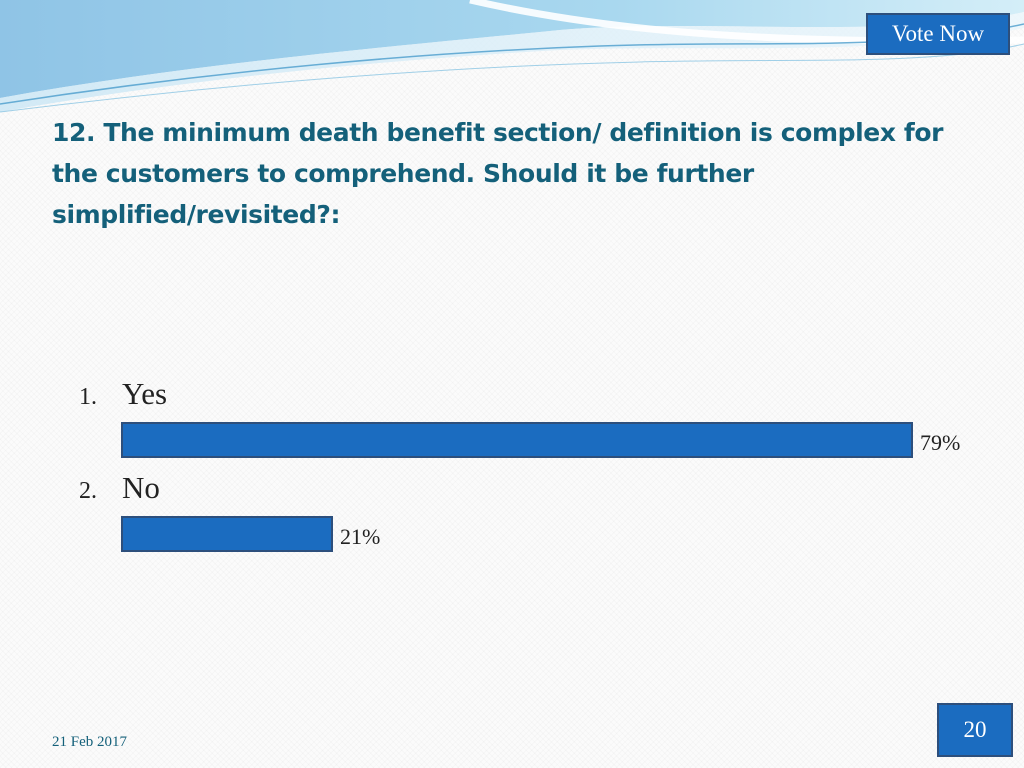 This screenshot has height=768, width=1024. I want to click on poll-value-label: 79%, so click(940, 442).